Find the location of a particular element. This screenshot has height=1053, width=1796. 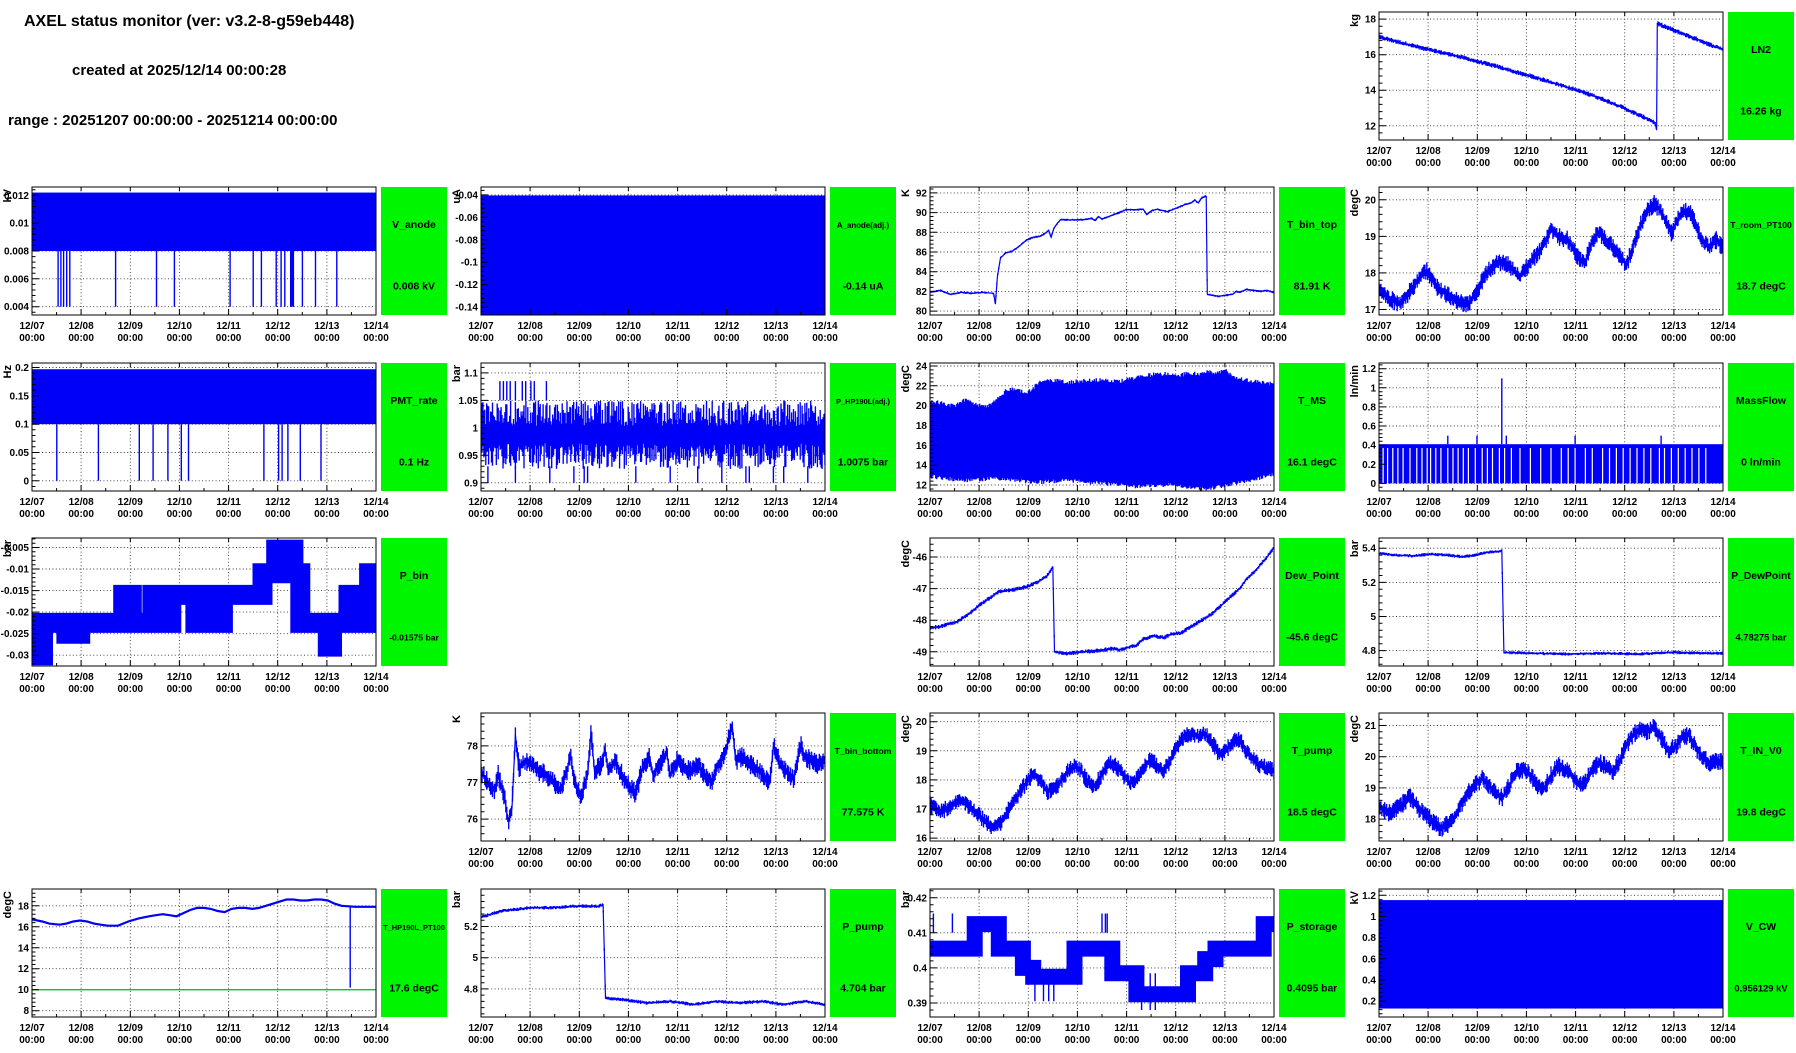

plot-value: 18.7 degC is located at coordinates (1761, 286).